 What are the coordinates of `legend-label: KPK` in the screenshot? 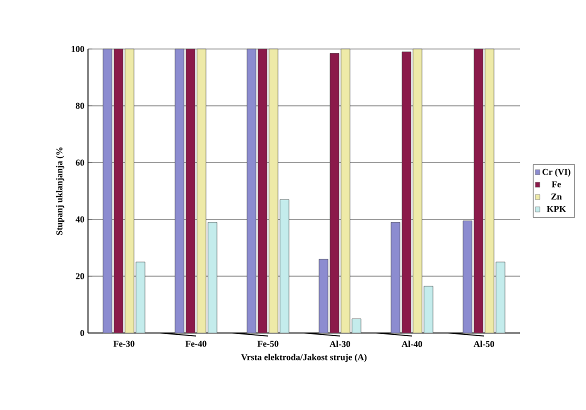 It's located at (556, 209).